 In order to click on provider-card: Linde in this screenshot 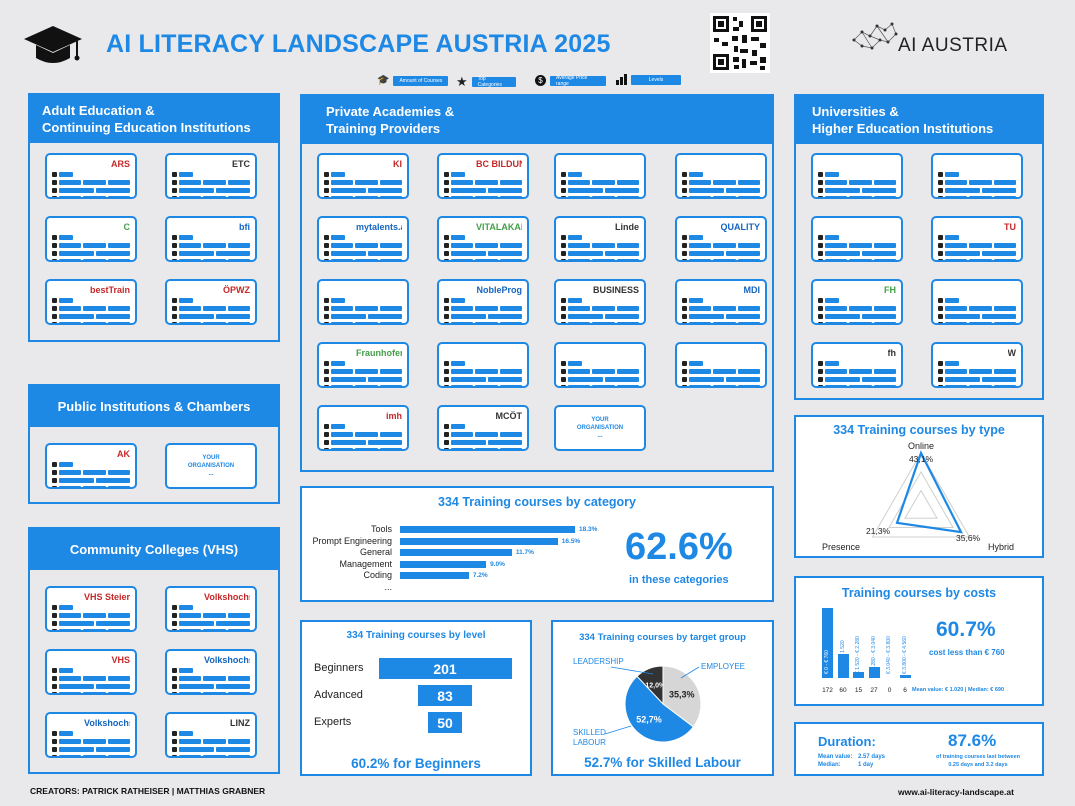, I will do `click(600, 239)`.